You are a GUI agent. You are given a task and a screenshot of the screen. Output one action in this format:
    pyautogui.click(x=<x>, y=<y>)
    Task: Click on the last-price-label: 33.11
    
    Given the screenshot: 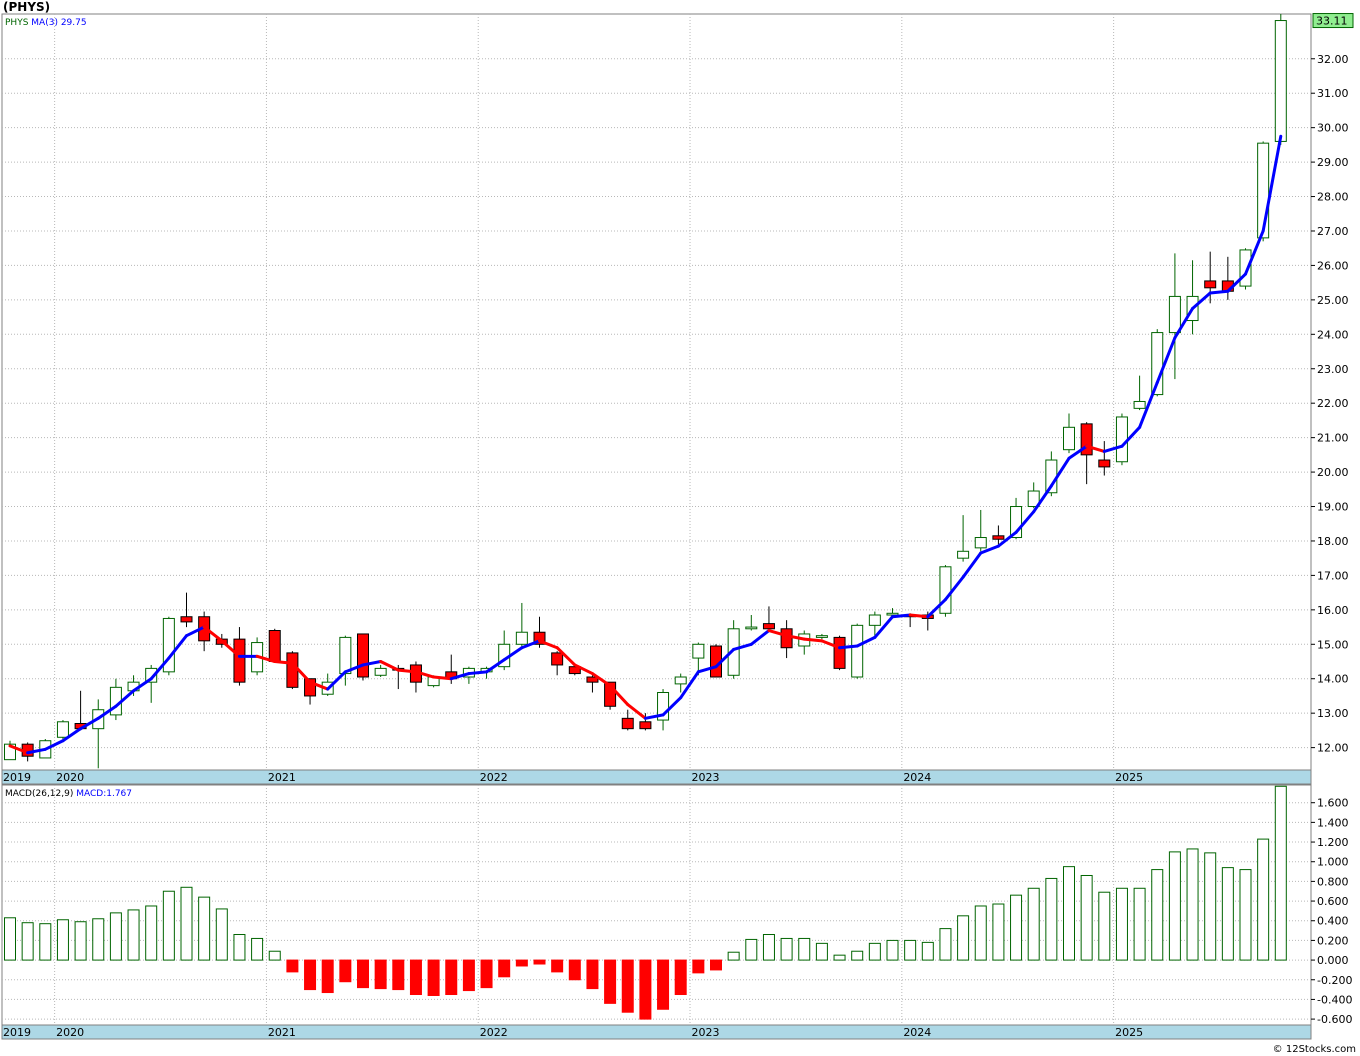 What is the action you would take?
    pyautogui.click(x=1332, y=21)
    